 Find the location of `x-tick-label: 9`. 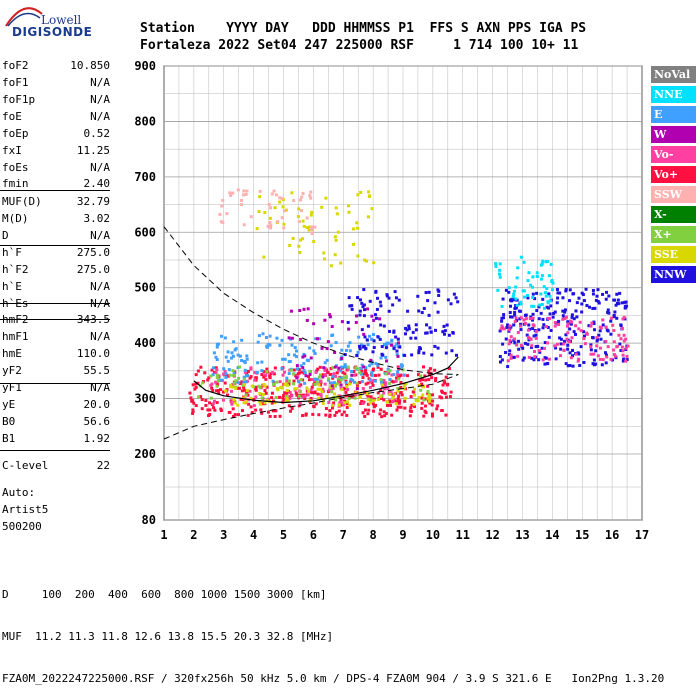

x-tick-label: 9 is located at coordinates (402, 535).